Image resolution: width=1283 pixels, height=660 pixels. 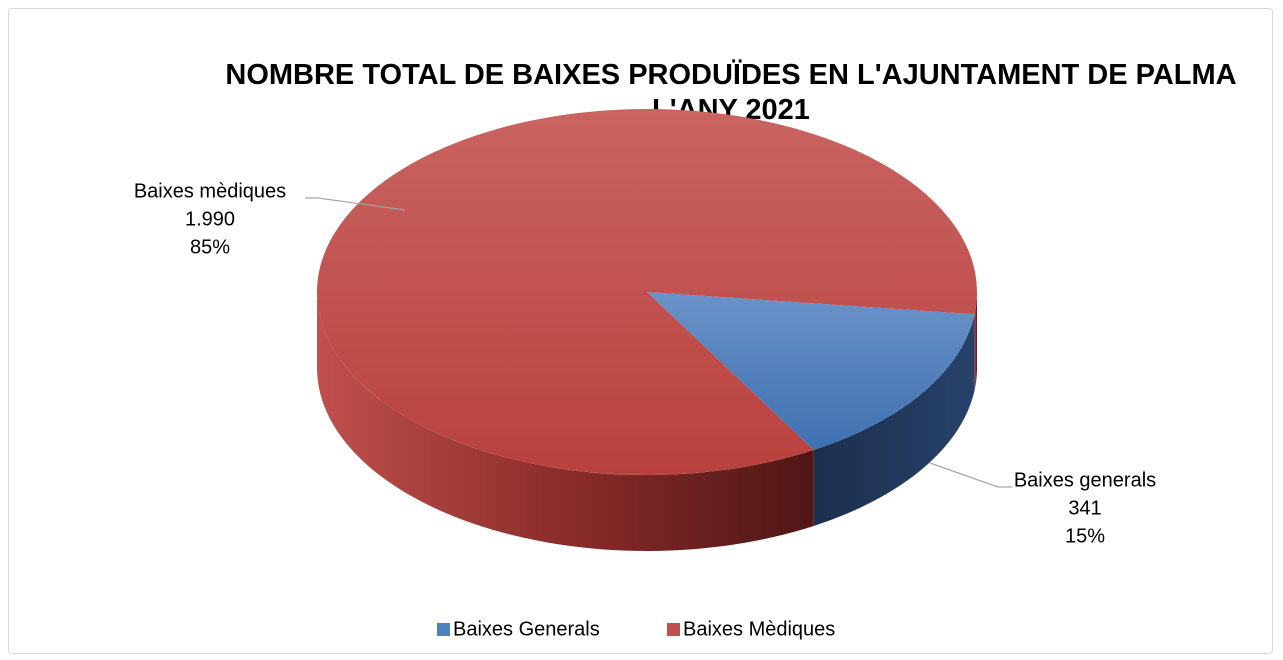 What do you see at coordinates (1085, 480) in the screenshot?
I see `data-label-name: Baixes generals` at bounding box center [1085, 480].